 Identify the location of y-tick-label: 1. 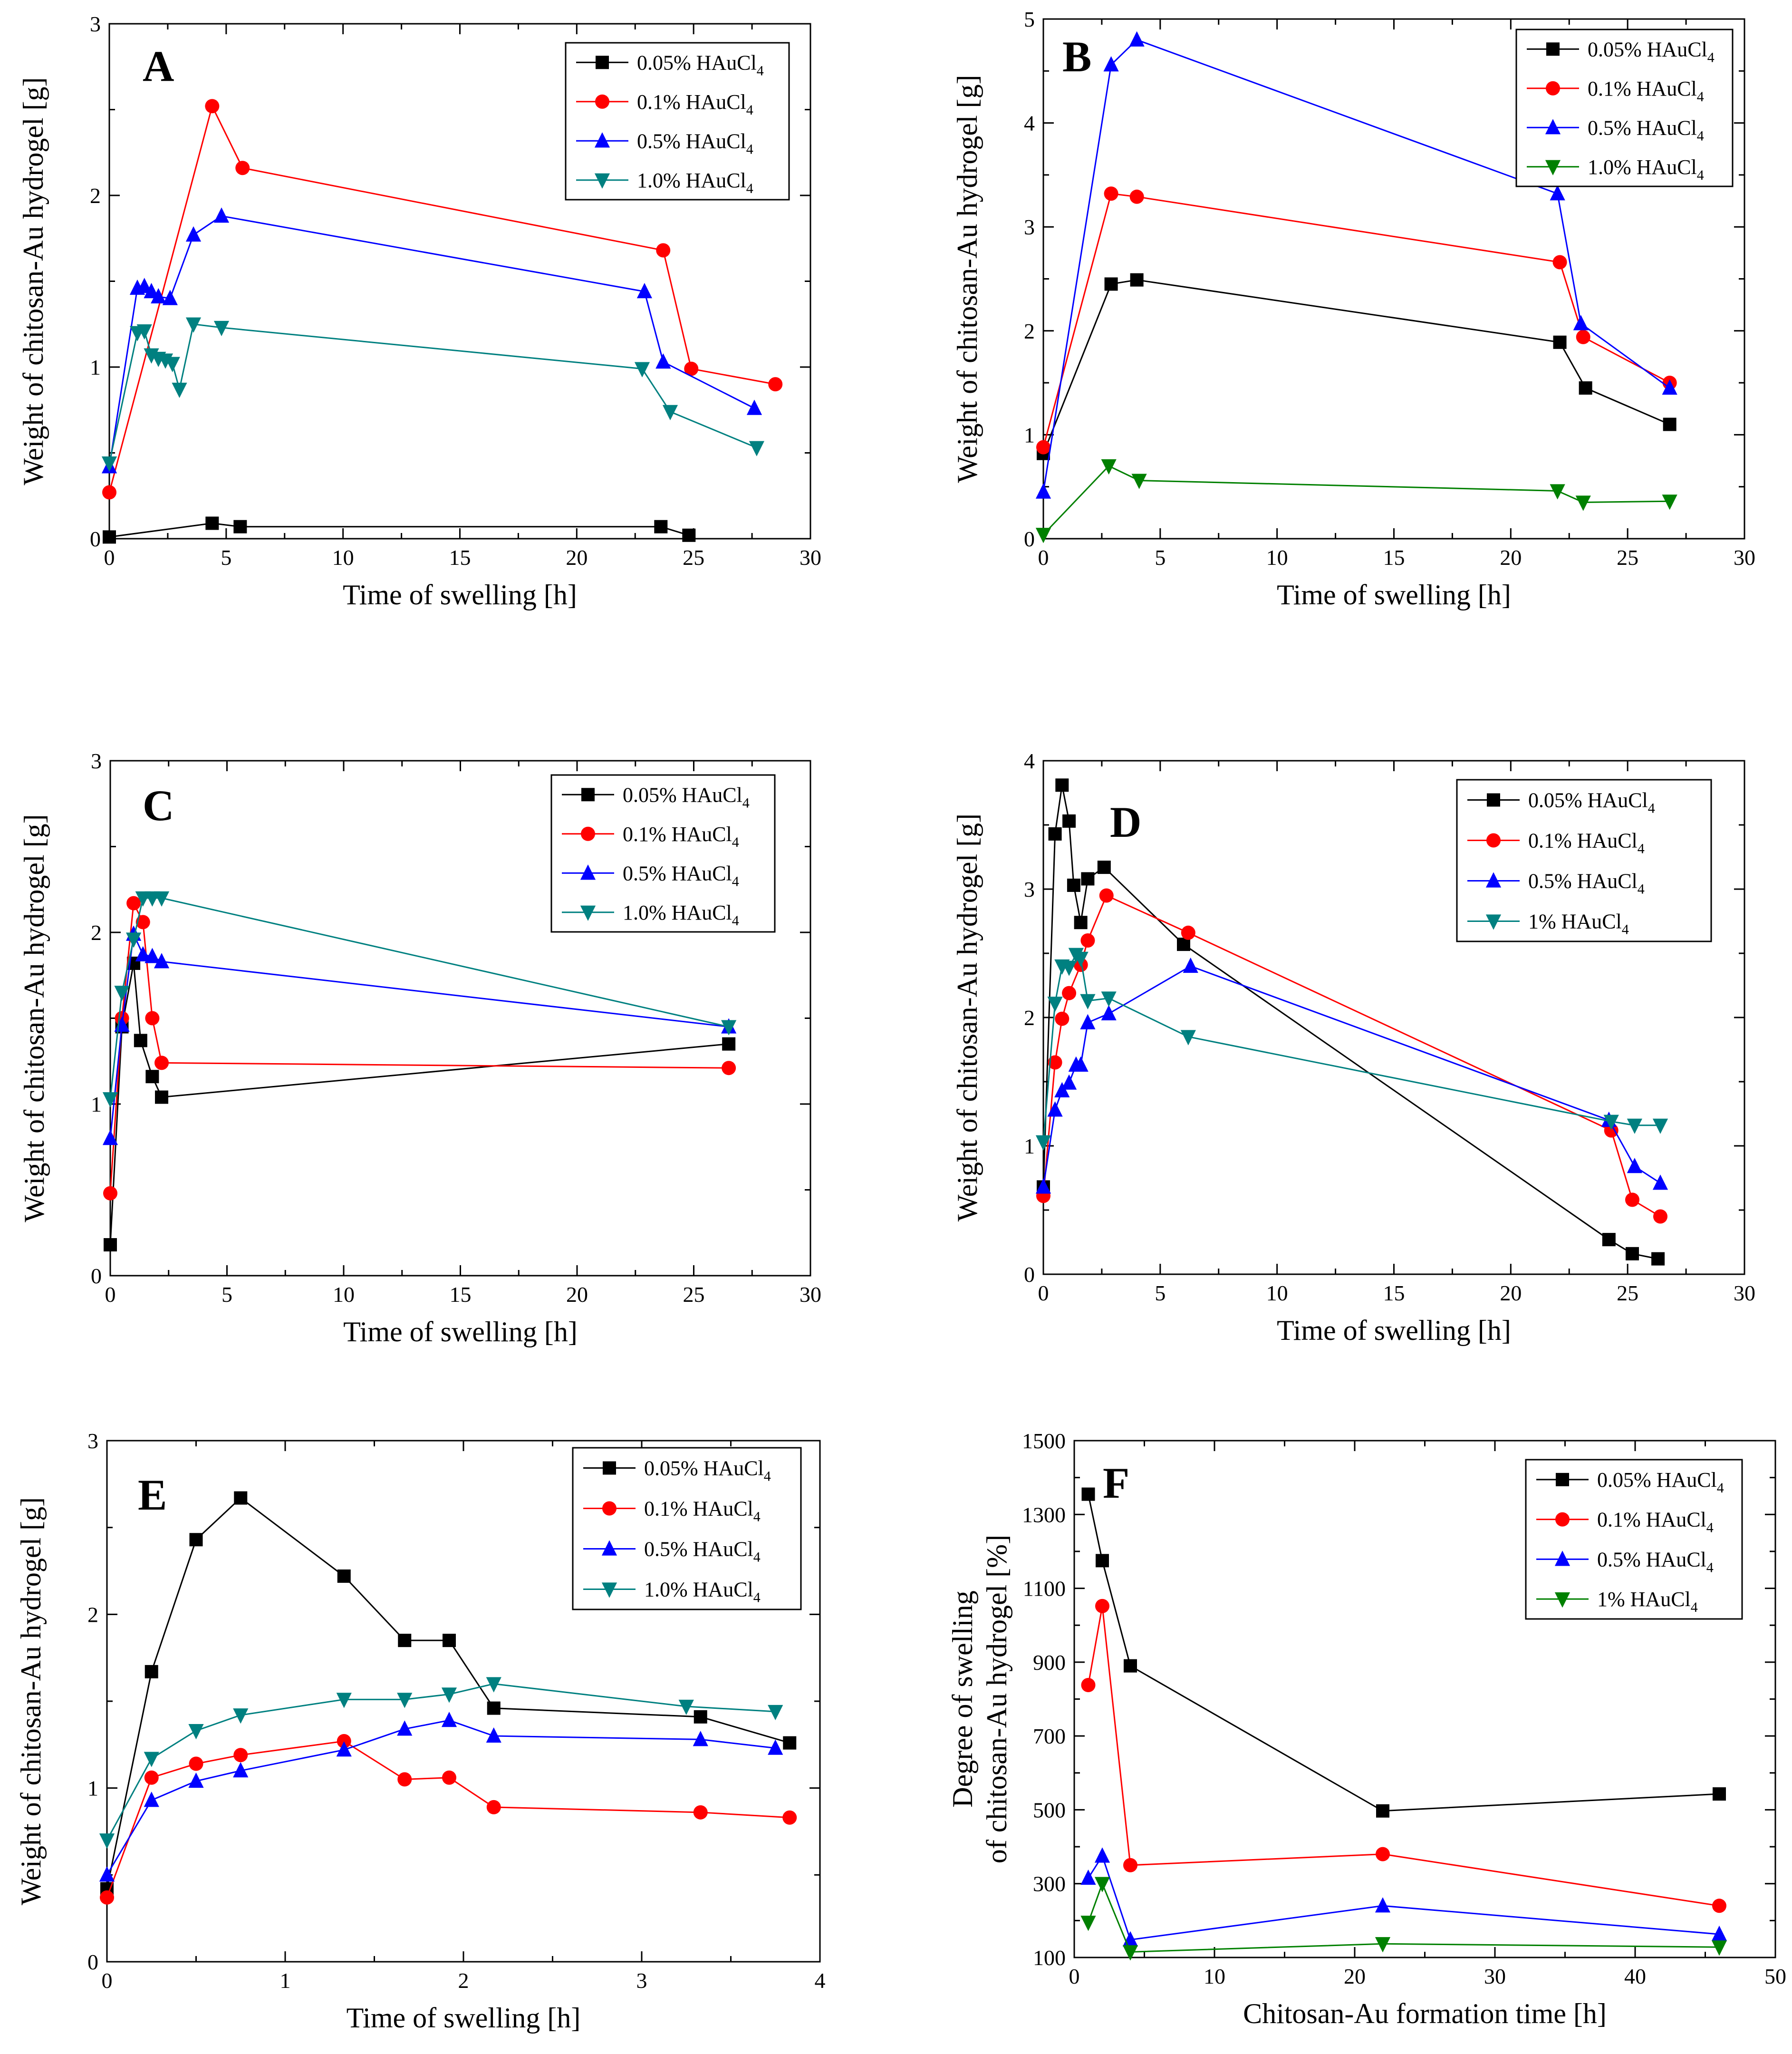
(1029, 1146).